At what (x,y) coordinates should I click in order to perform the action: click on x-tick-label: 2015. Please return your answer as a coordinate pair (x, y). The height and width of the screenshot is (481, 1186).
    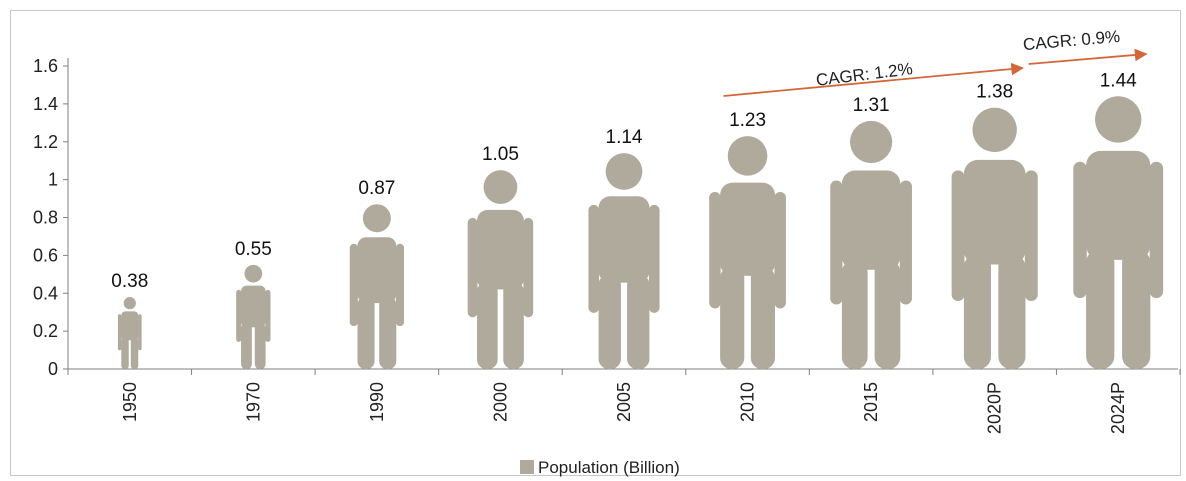
    Looking at the image, I should click on (871, 402).